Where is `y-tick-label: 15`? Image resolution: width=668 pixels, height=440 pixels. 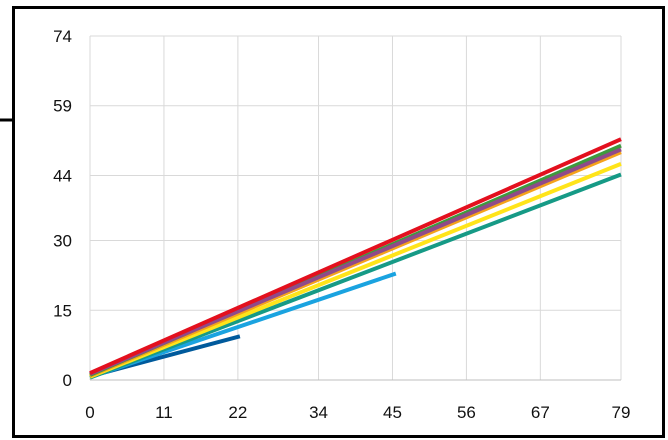 y-tick-label: 15 is located at coordinates (62, 310).